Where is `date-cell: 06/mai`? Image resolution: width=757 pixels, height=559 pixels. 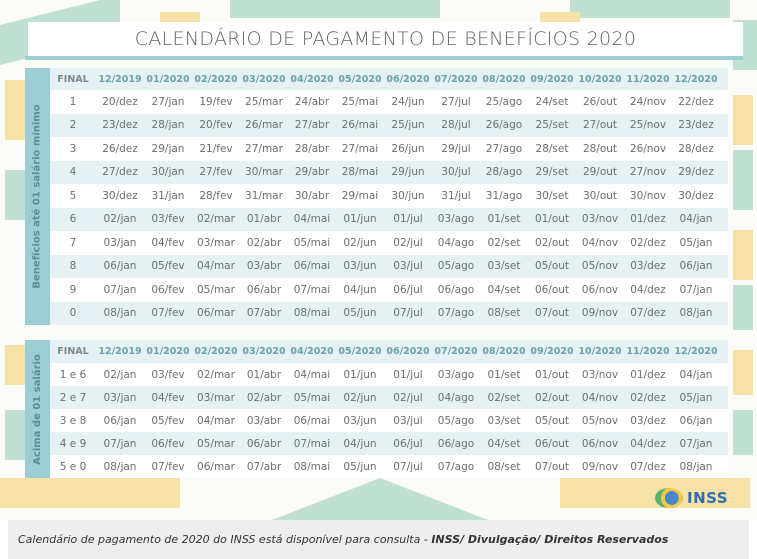
date-cell: 06/mai is located at coordinates (312, 266).